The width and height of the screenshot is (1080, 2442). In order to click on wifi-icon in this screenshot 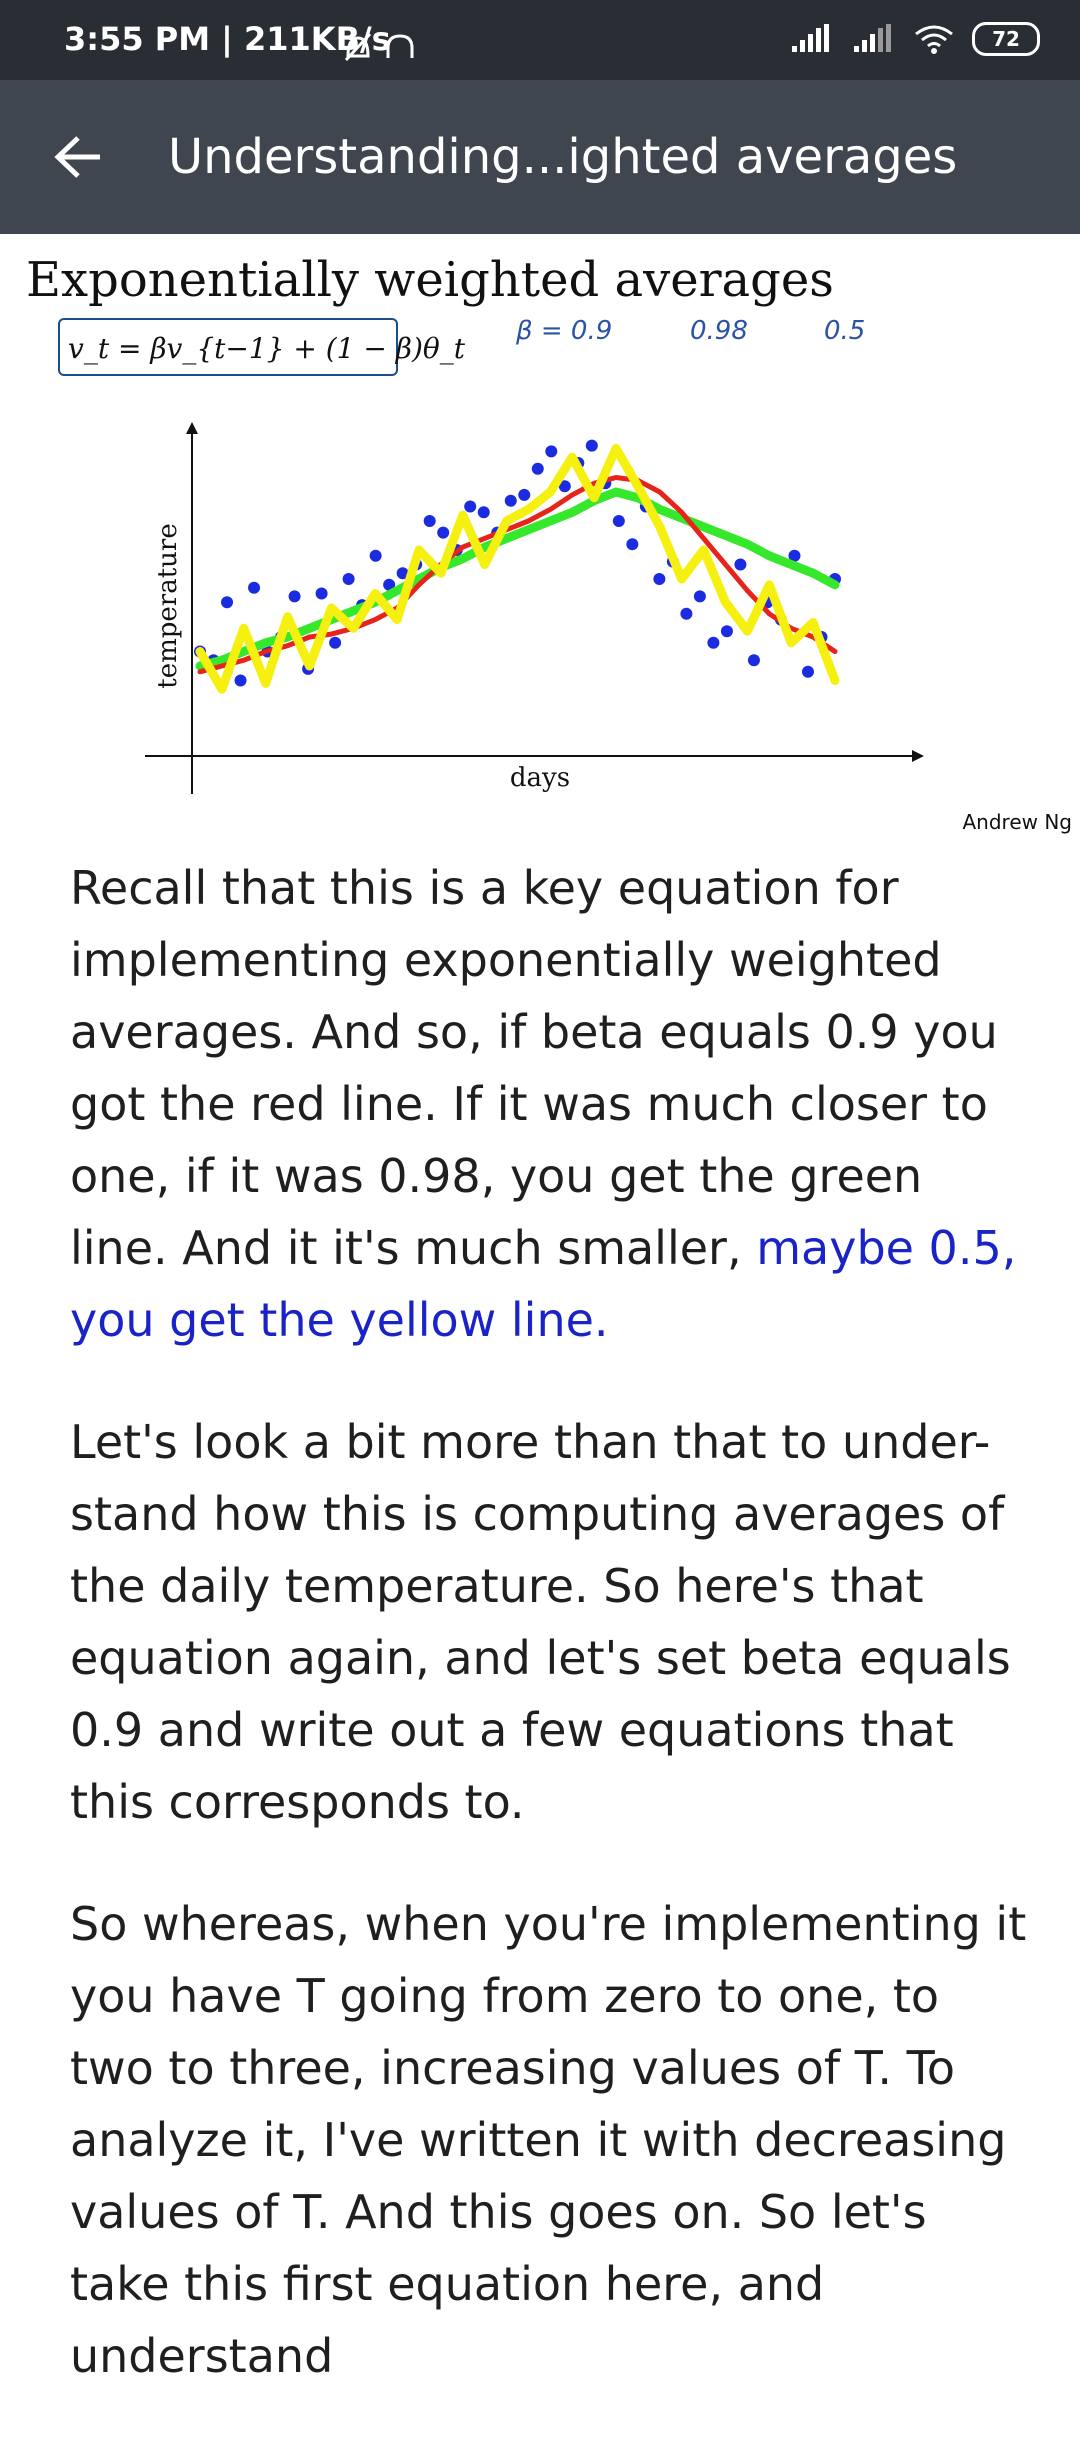, I will do `click(934, 39)`.